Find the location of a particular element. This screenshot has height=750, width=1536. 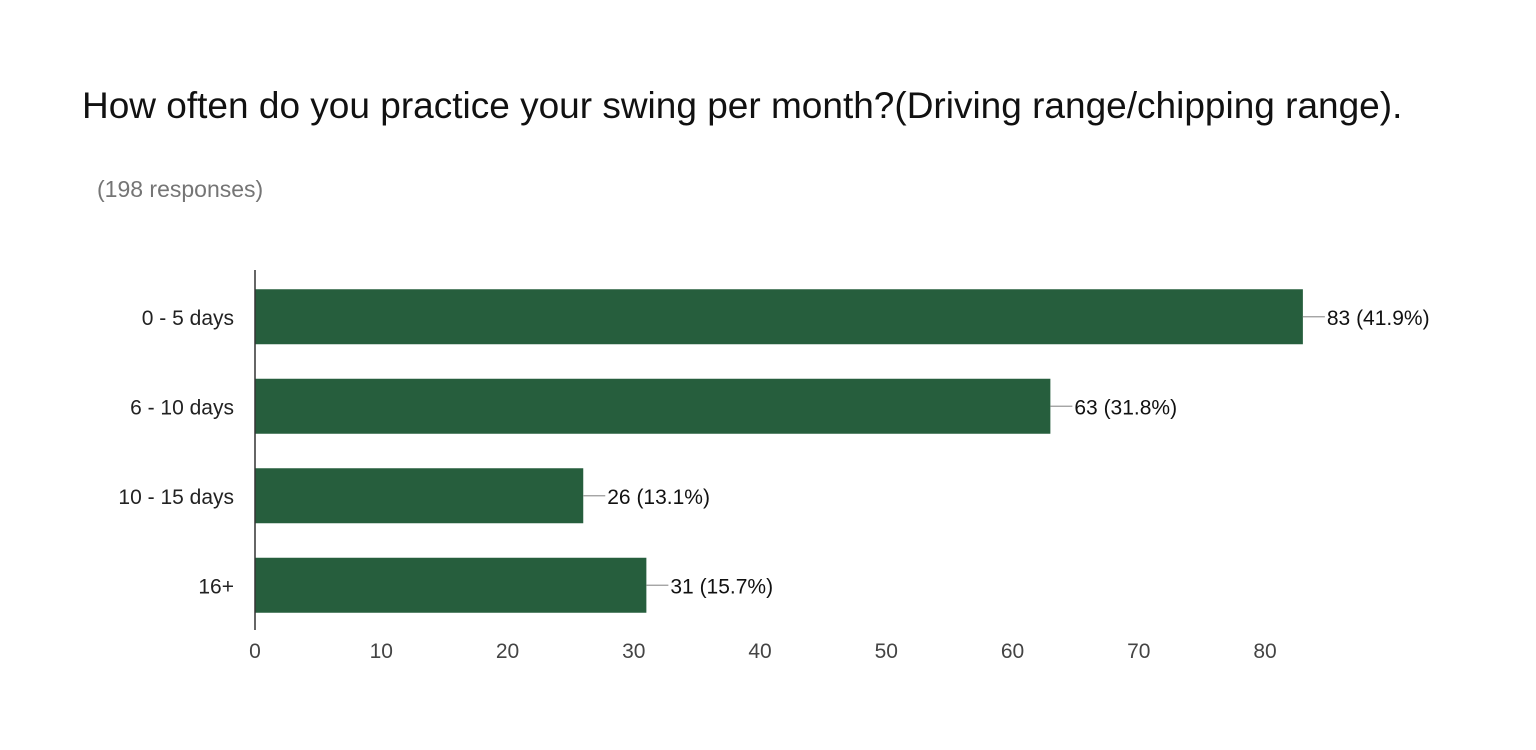

response-count: (198 responses) is located at coordinates (180, 189).